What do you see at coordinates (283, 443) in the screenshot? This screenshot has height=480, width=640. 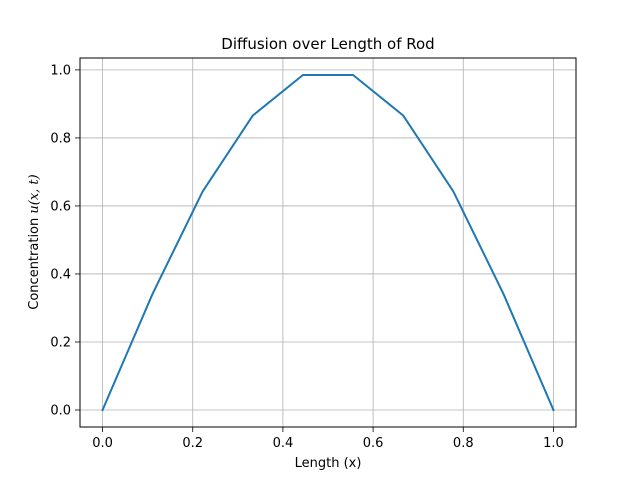 I see `x-tick-label: 0.4` at bounding box center [283, 443].